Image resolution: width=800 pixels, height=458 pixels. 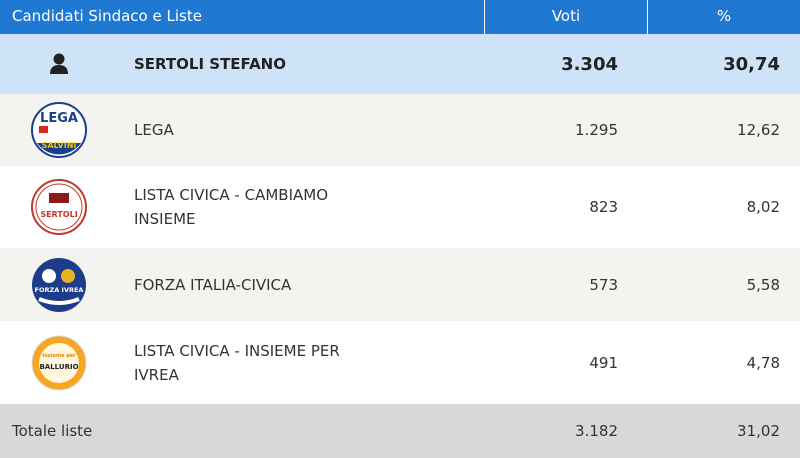 I want to click on list-votes: 823, so click(x=603, y=207).